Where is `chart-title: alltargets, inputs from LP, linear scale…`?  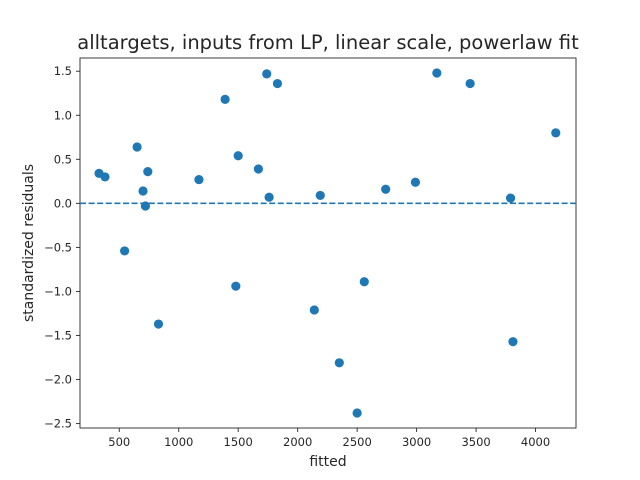 chart-title: alltargets, inputs from LP, linear scale… is located at coordinates (328, 42).